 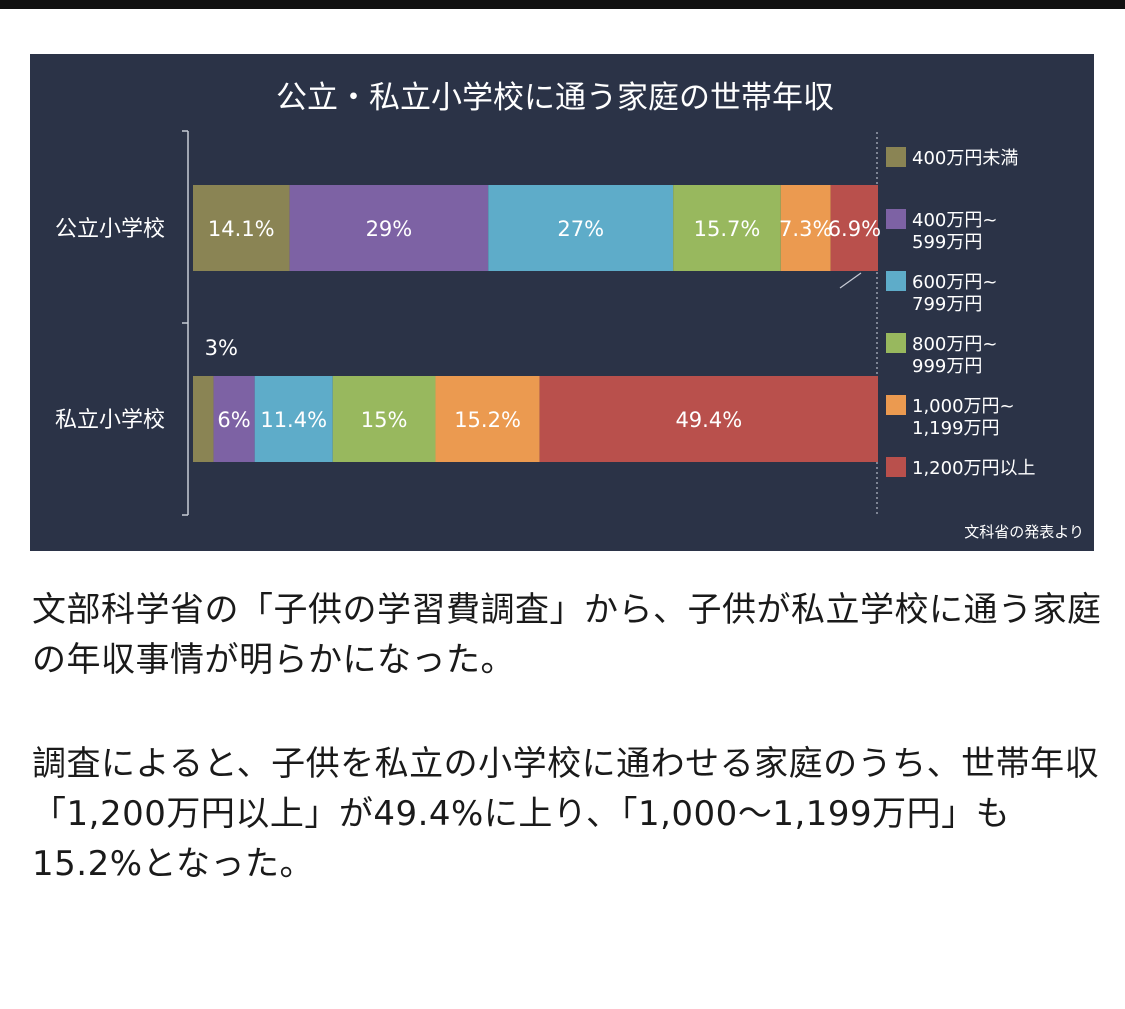 I want to click on category-label-1: 私立小学校, so click(x=110, y=420).